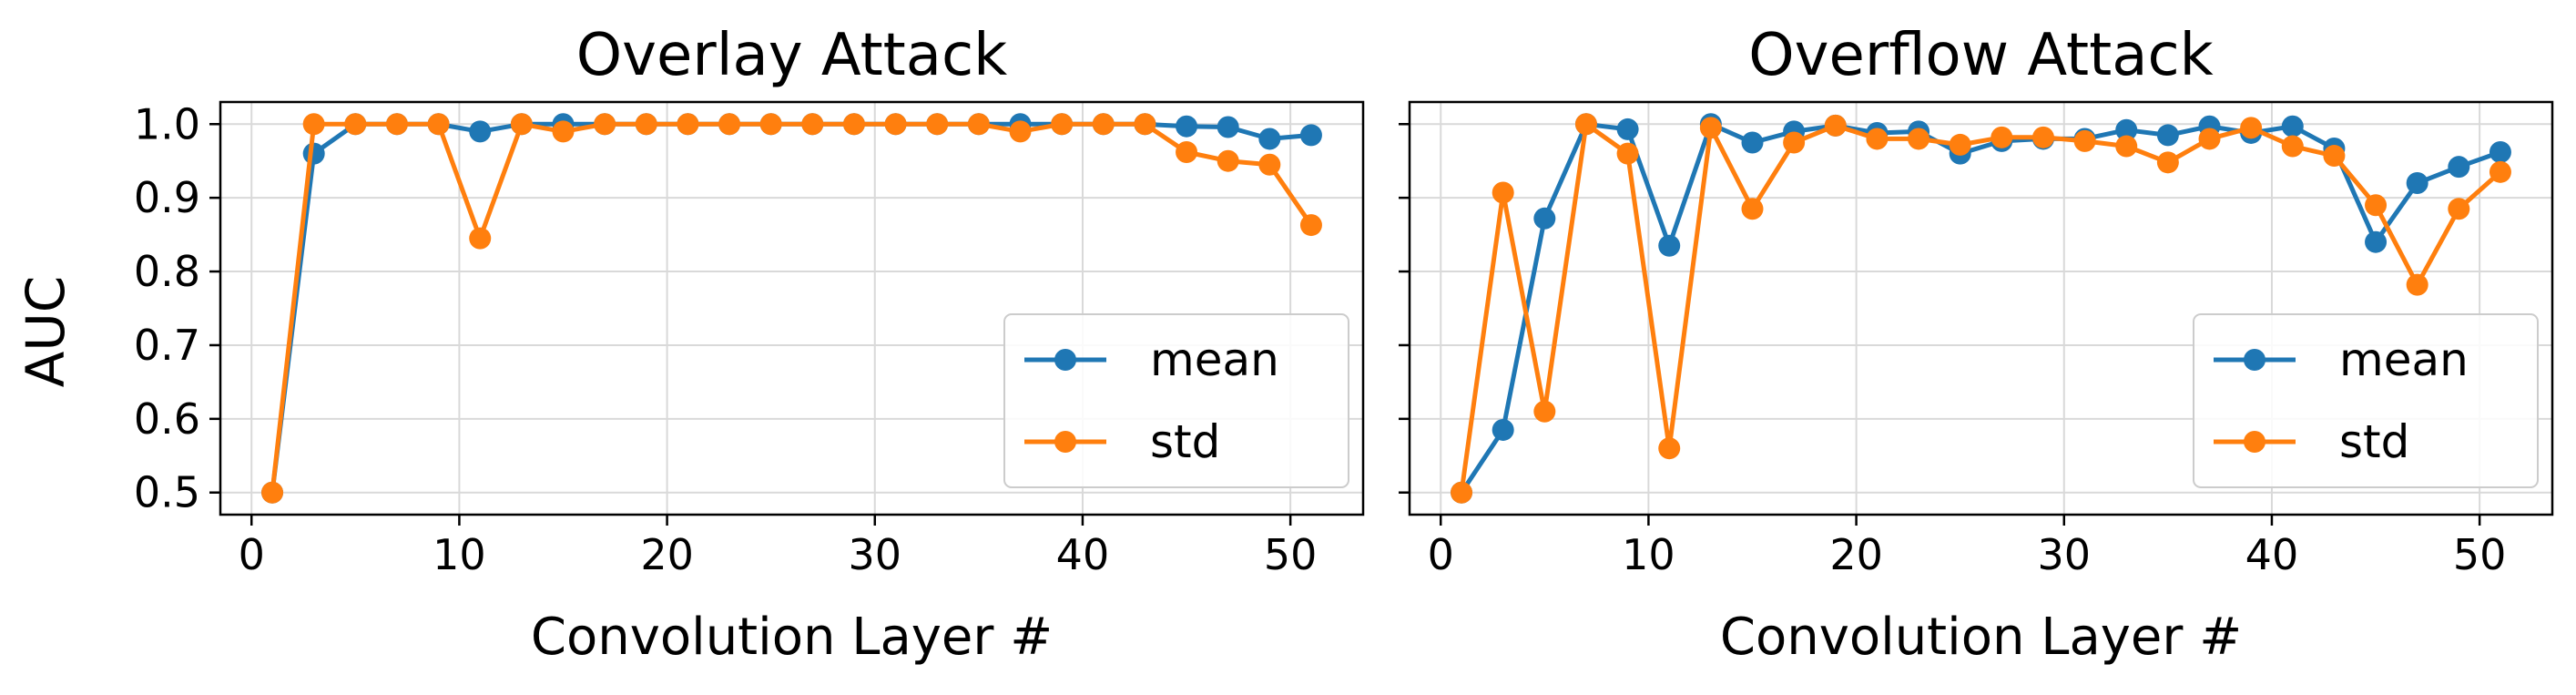 The height and width of the screenshot is (695, 2576). What do you see at coordinates (1981, 56) in the screenshot?
I see `chart-title: Overflow Attack` at bounding box center [1981, 56].